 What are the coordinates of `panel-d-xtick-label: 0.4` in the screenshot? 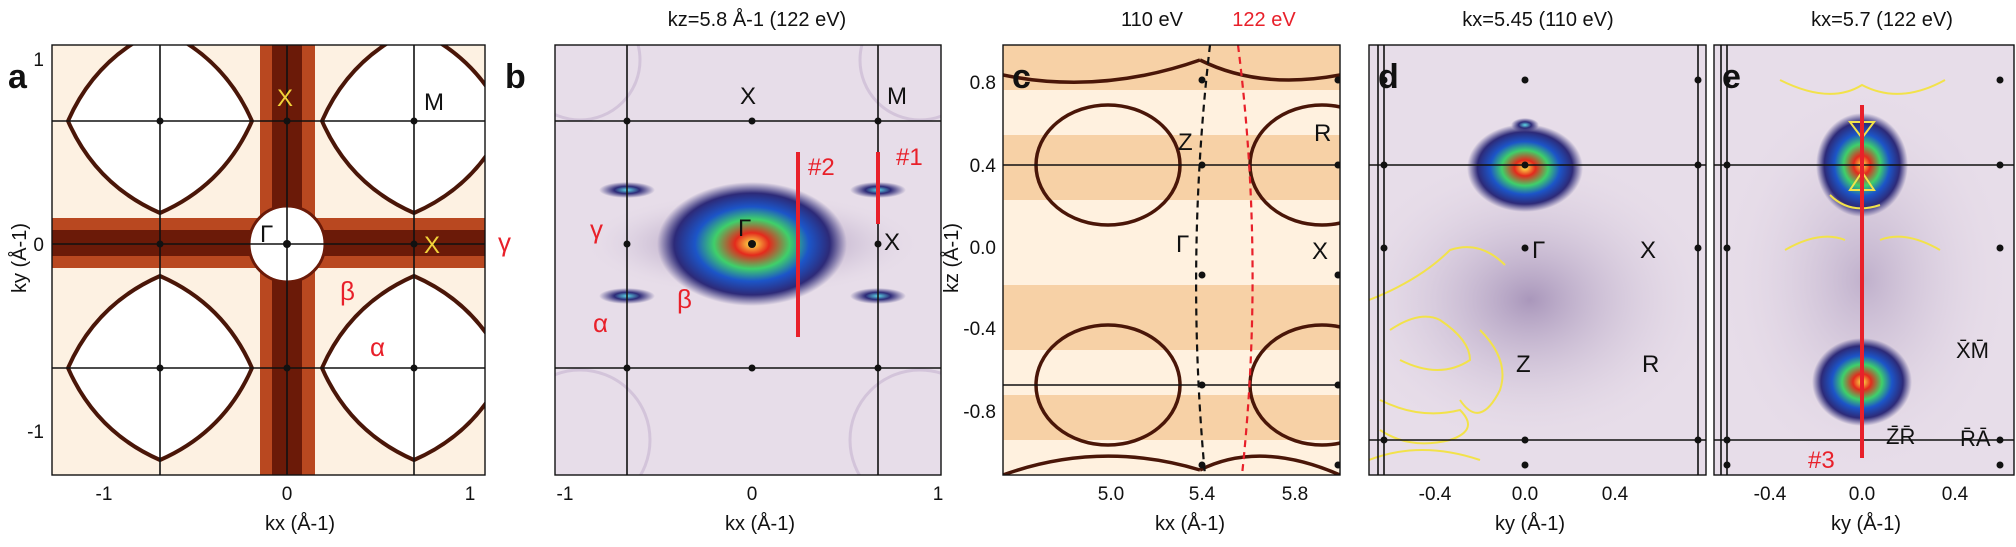 It's located at (1615, 494).